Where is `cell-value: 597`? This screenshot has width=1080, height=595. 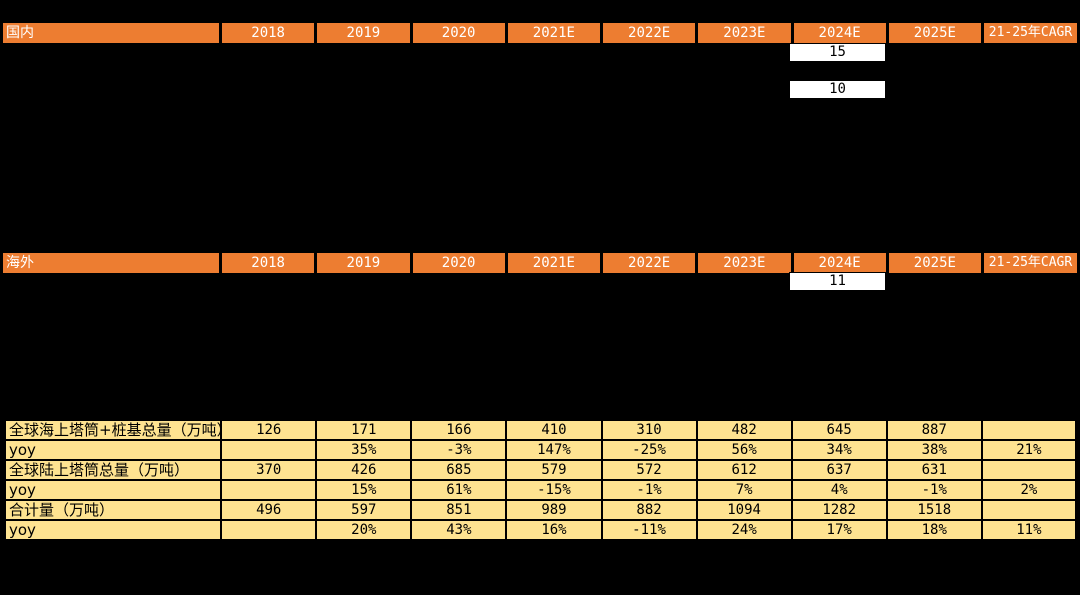 cell-value: 597 is located at coordinates (364, 510).